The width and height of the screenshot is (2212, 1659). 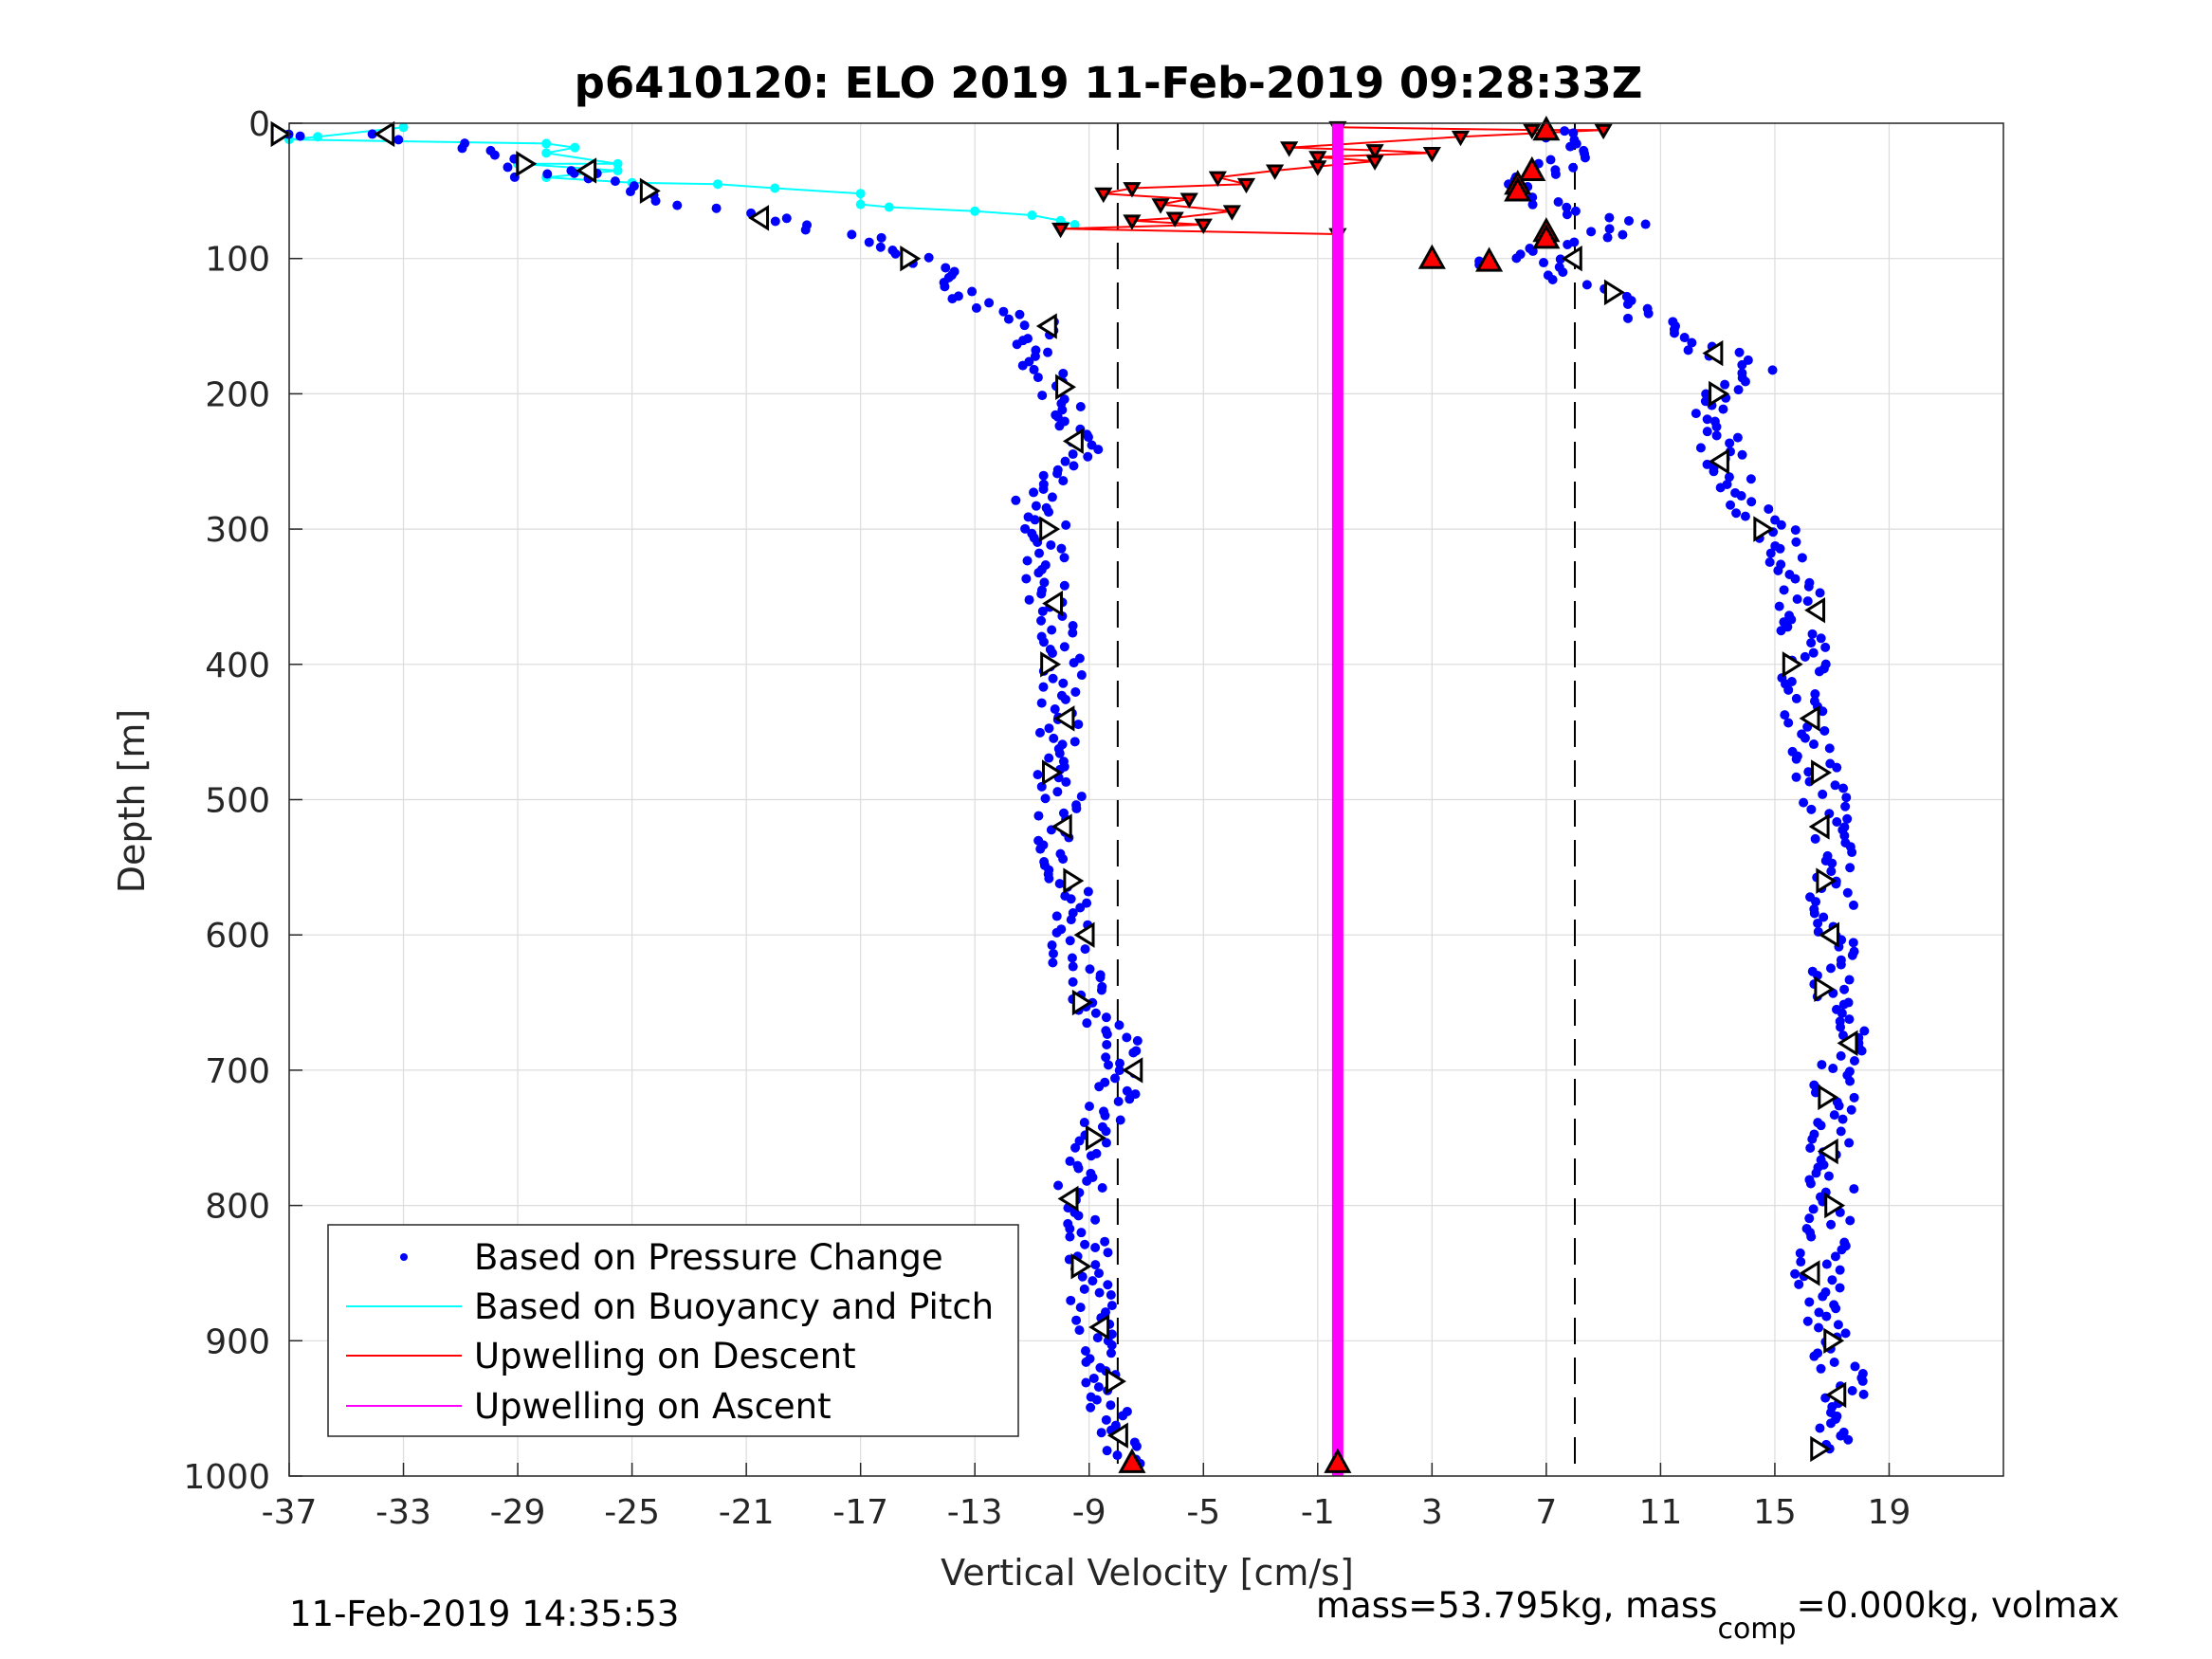 What do you see at coordinates (1889, 1512) in the screenshot?
I see `x-tick-label: 19` at bounding box center [1889, 1512].